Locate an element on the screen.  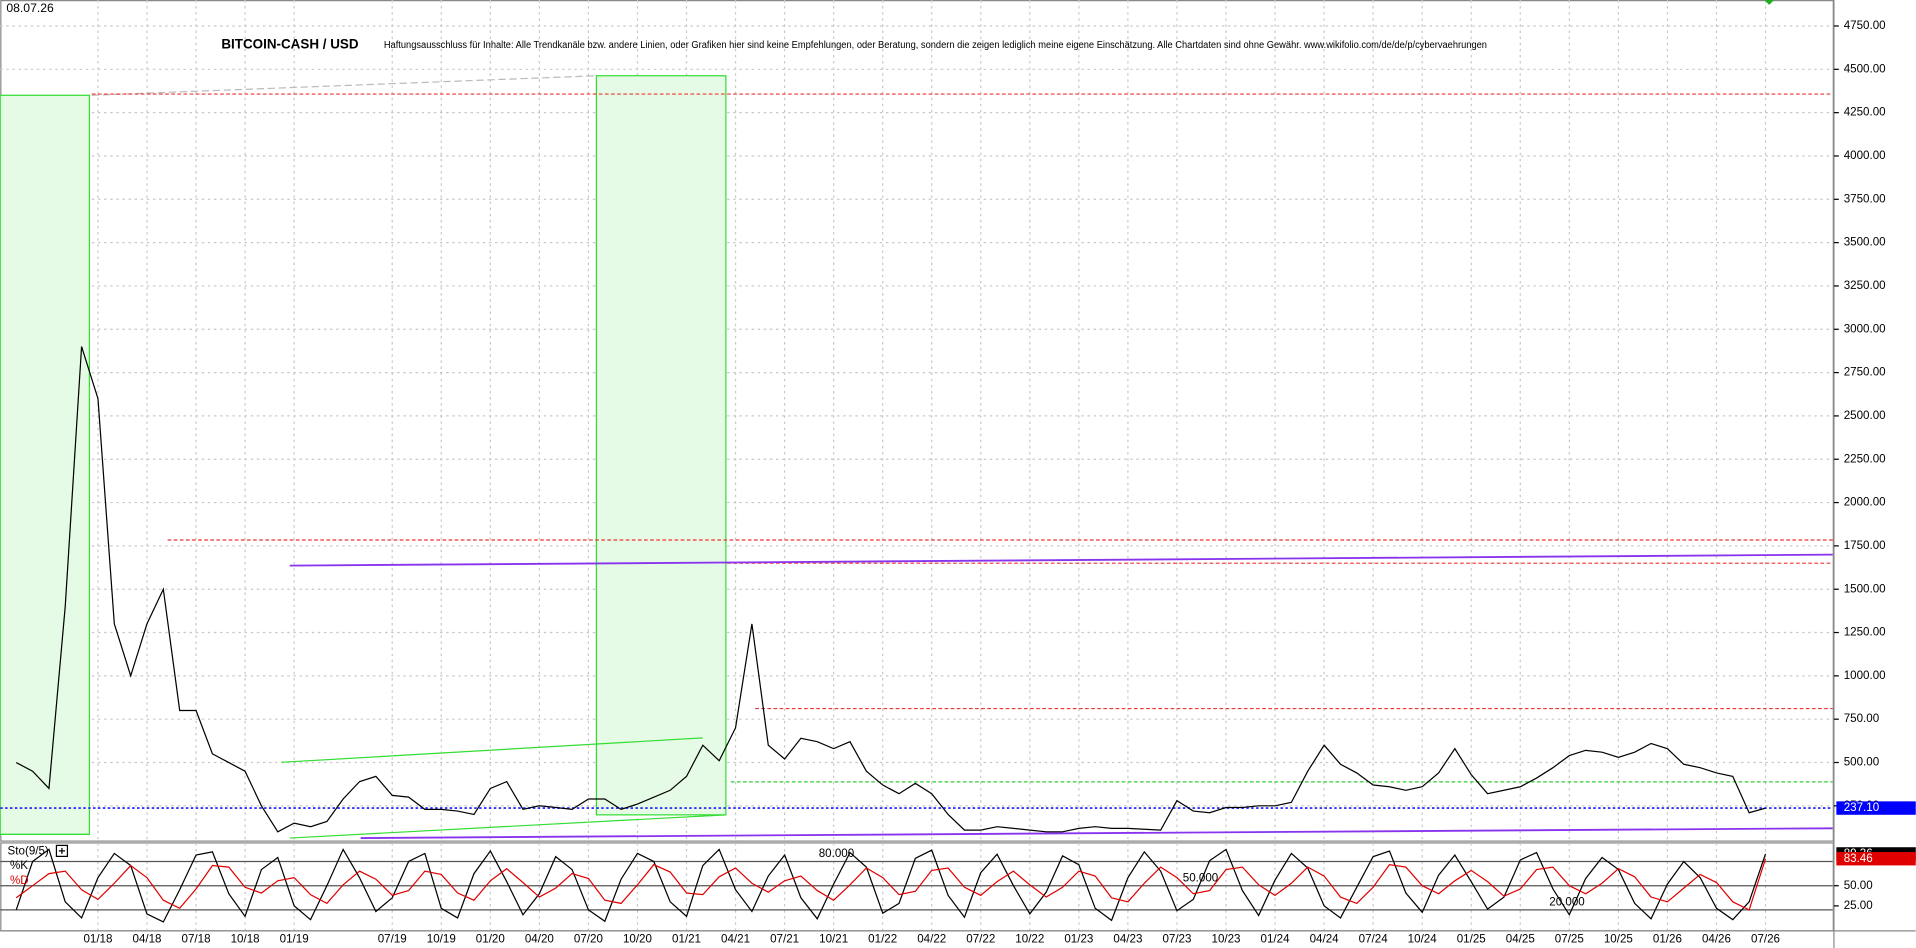
x-tick-label: 04/24 is located at coordinates (1325, 939).